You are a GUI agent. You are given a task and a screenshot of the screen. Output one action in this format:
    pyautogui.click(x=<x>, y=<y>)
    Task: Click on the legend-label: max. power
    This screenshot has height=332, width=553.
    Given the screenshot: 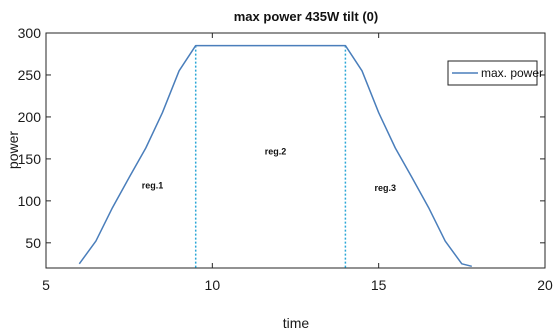 What is the action you would take?
    pyautogui.click(x=512, y=73)
    